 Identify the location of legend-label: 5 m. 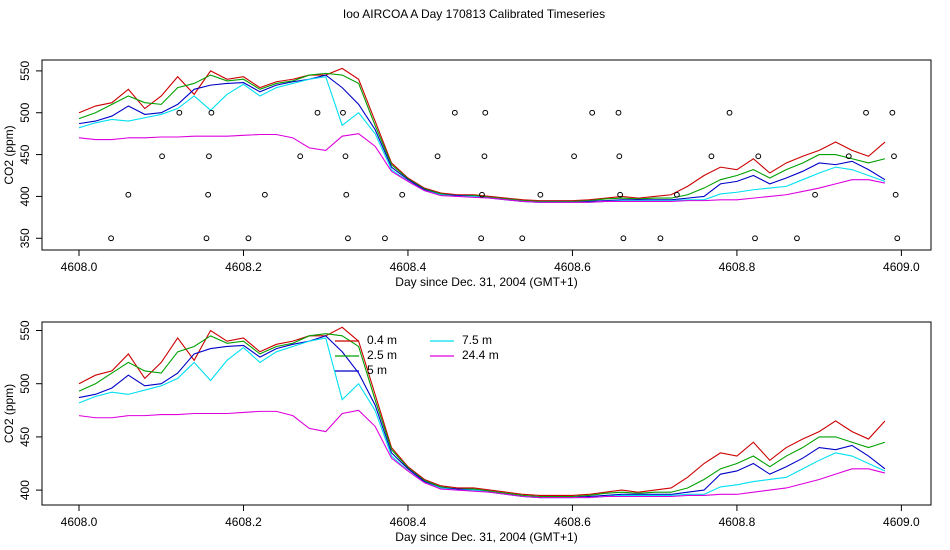
(377, 370).